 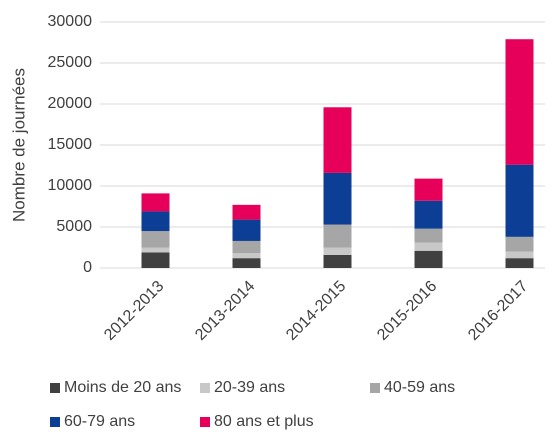 What do you see at coordinates (134, 311) in the screenshot?
I see `x-tick-label: 2012-2013` at bounding box center [134, 311].